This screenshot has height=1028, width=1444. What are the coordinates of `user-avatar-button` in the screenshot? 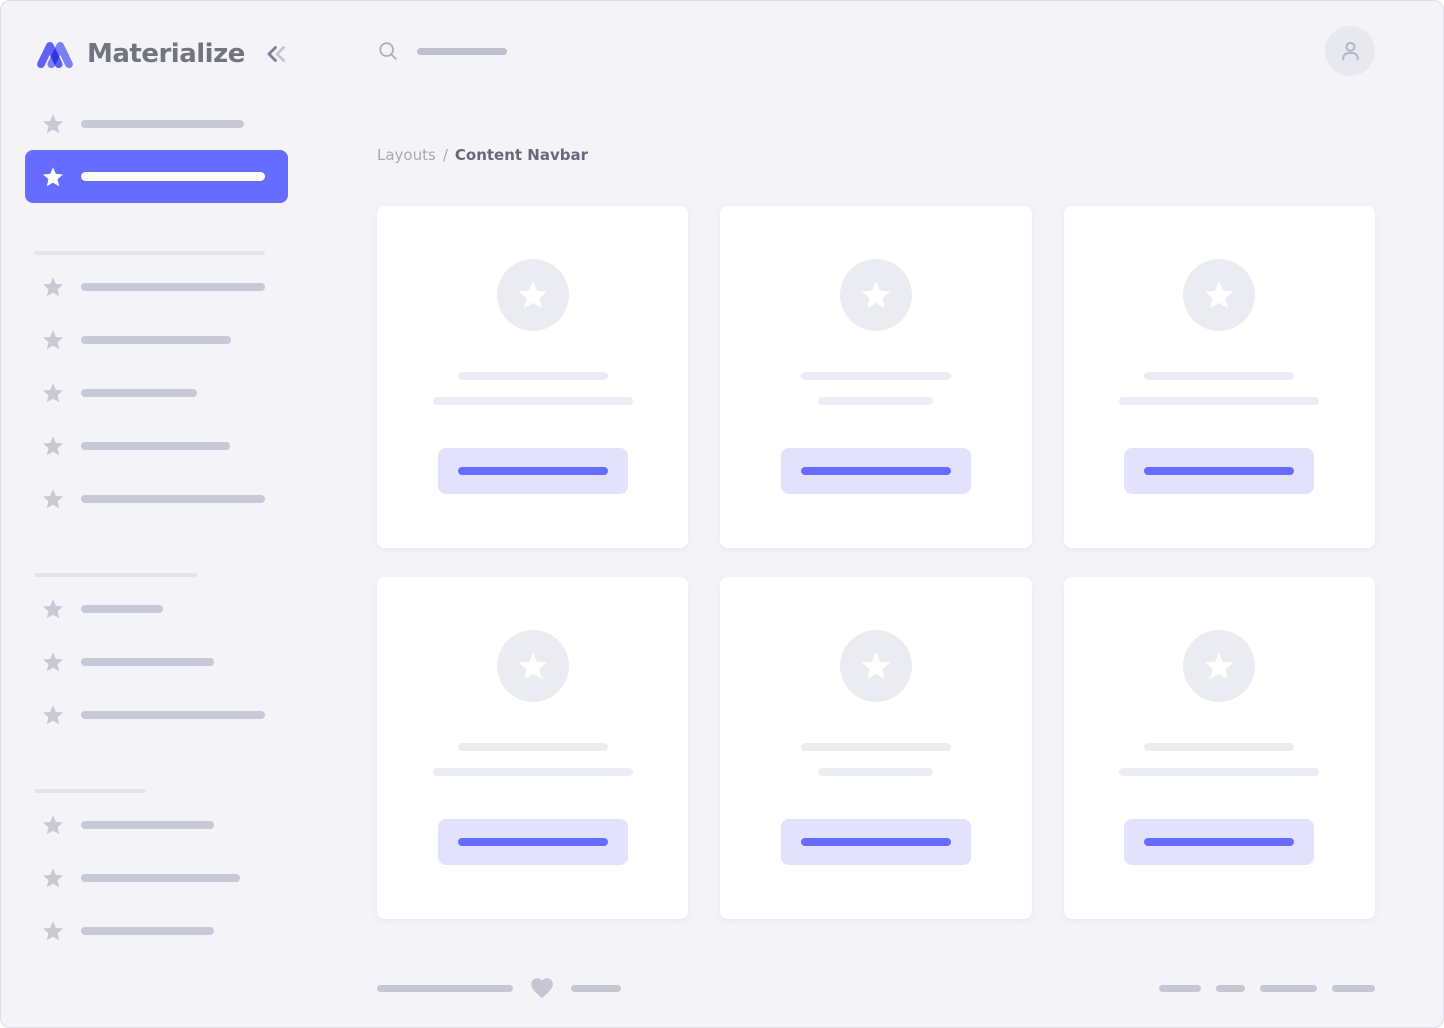 It's located at (1350, 51).